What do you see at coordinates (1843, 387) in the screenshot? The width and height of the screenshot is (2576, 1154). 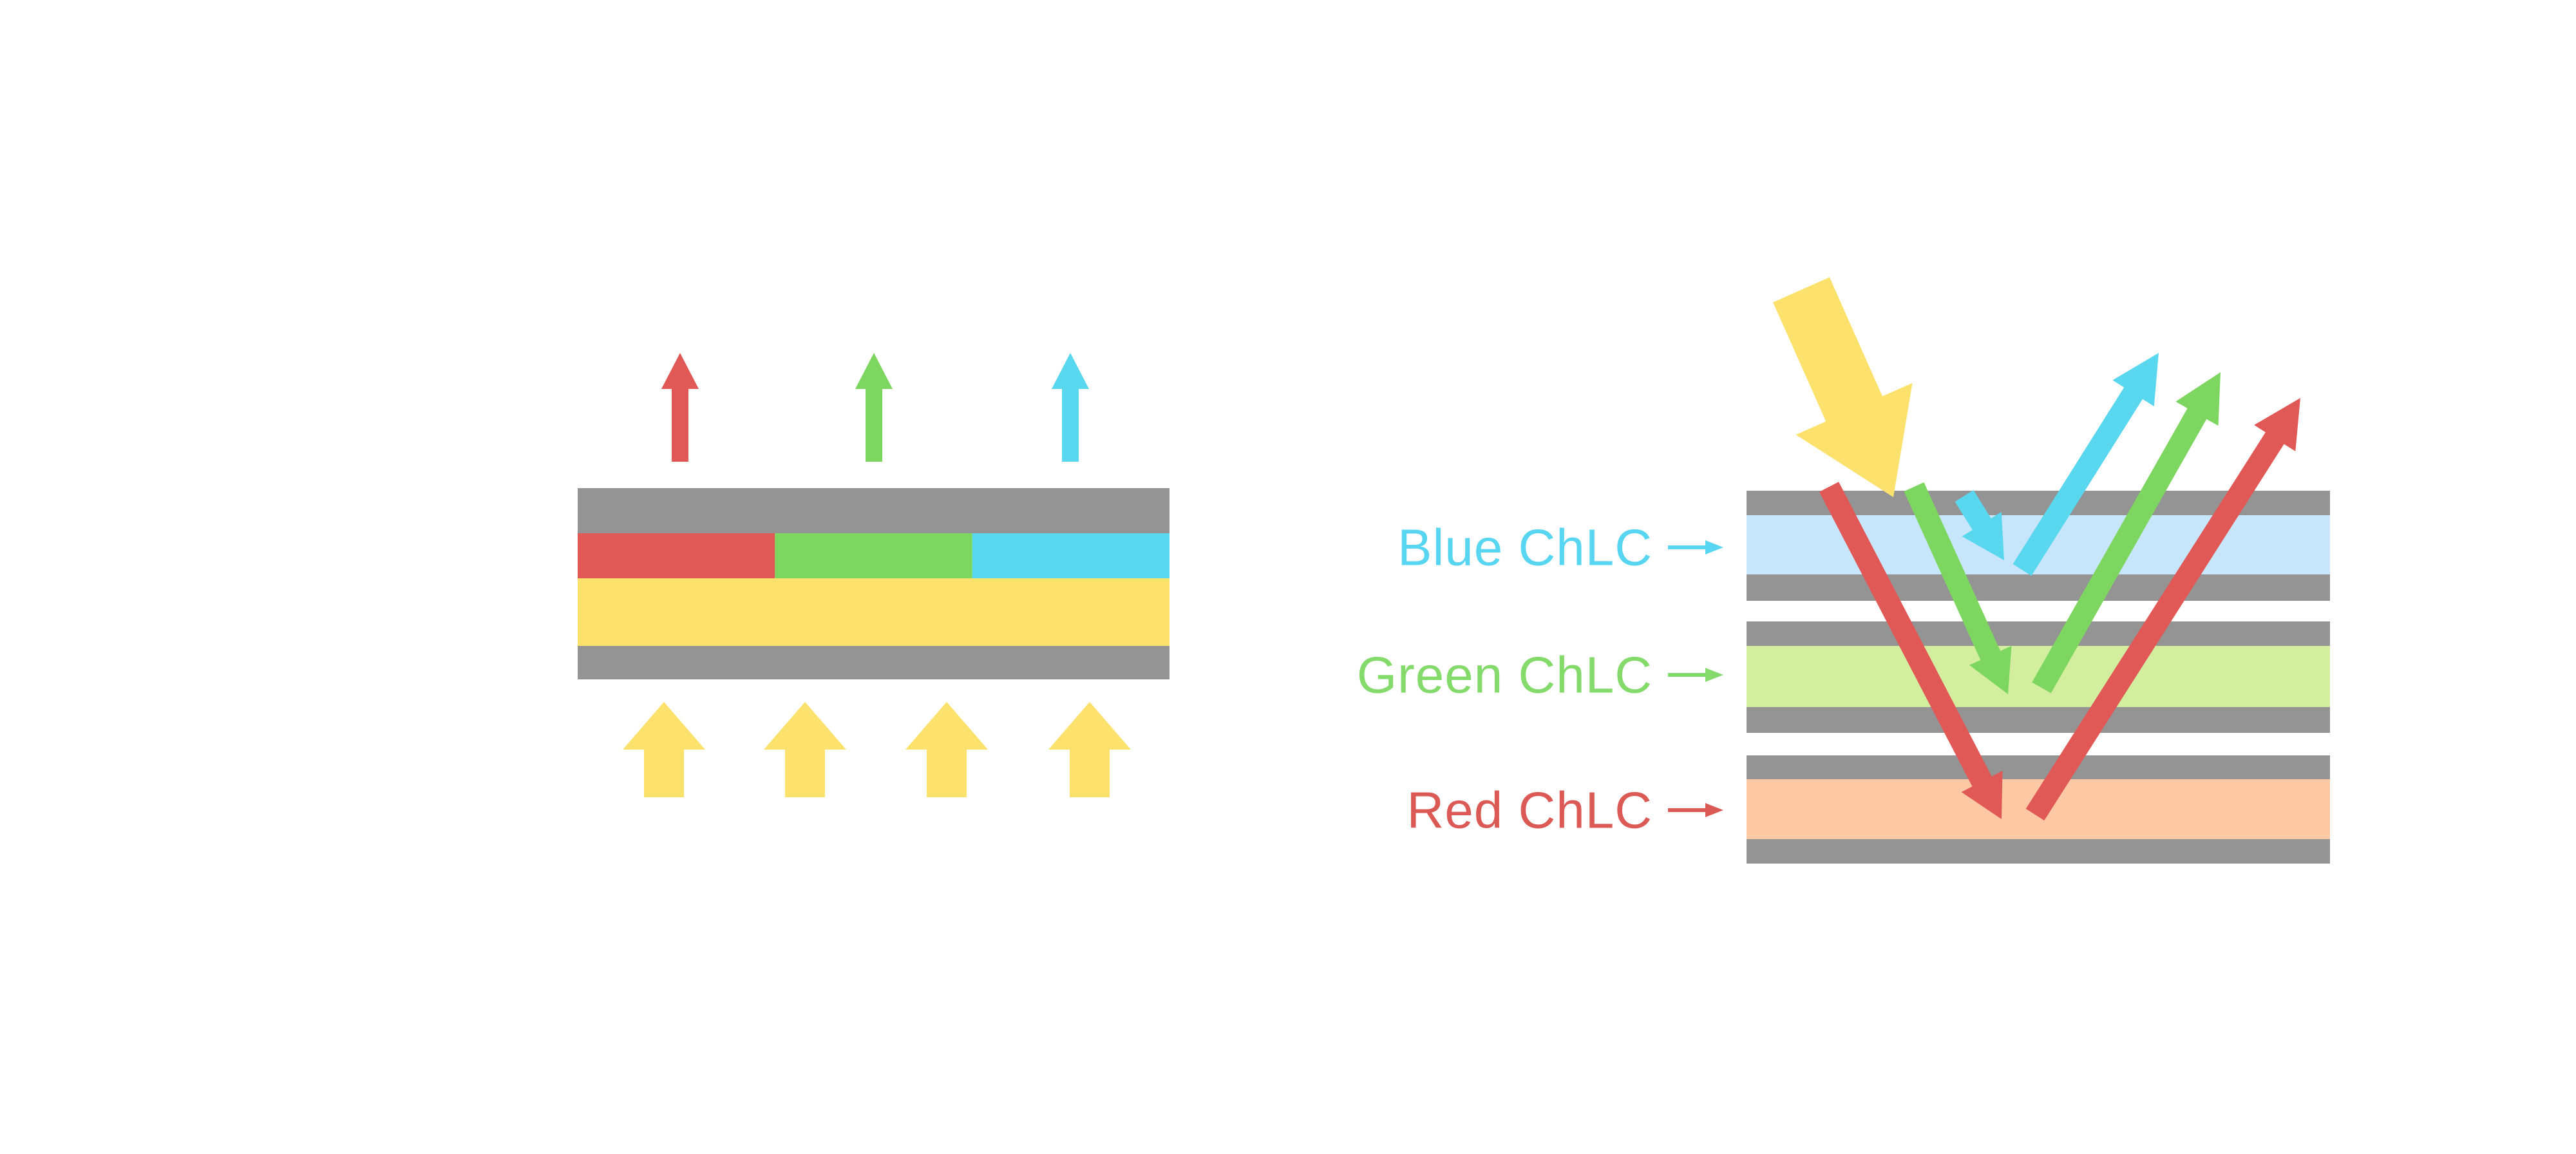 I see `incident-light-arrow` at bounding box center [1843, 387].